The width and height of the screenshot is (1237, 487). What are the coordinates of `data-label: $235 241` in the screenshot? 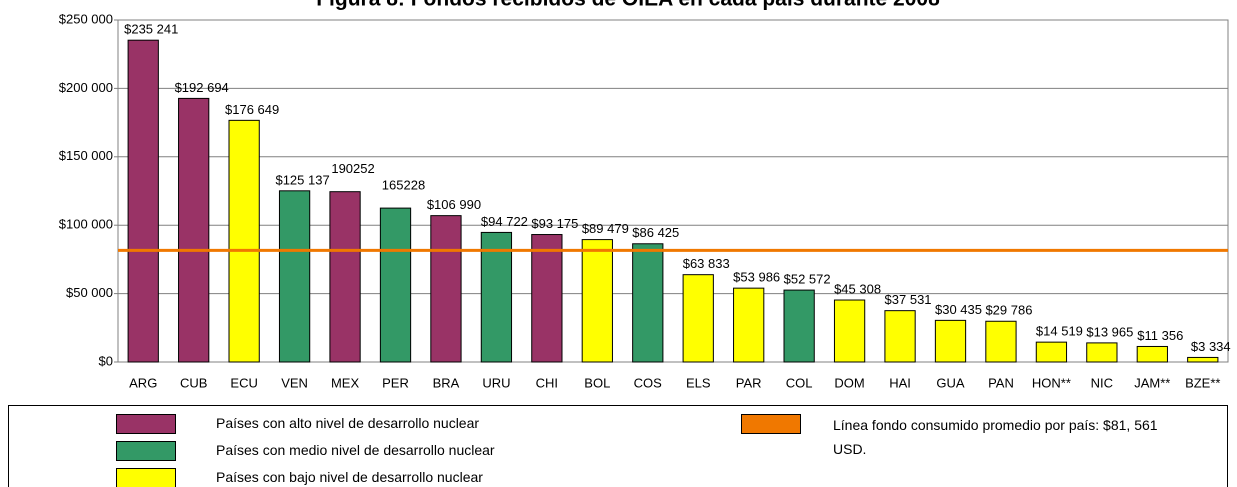 It's located at (151, 29).